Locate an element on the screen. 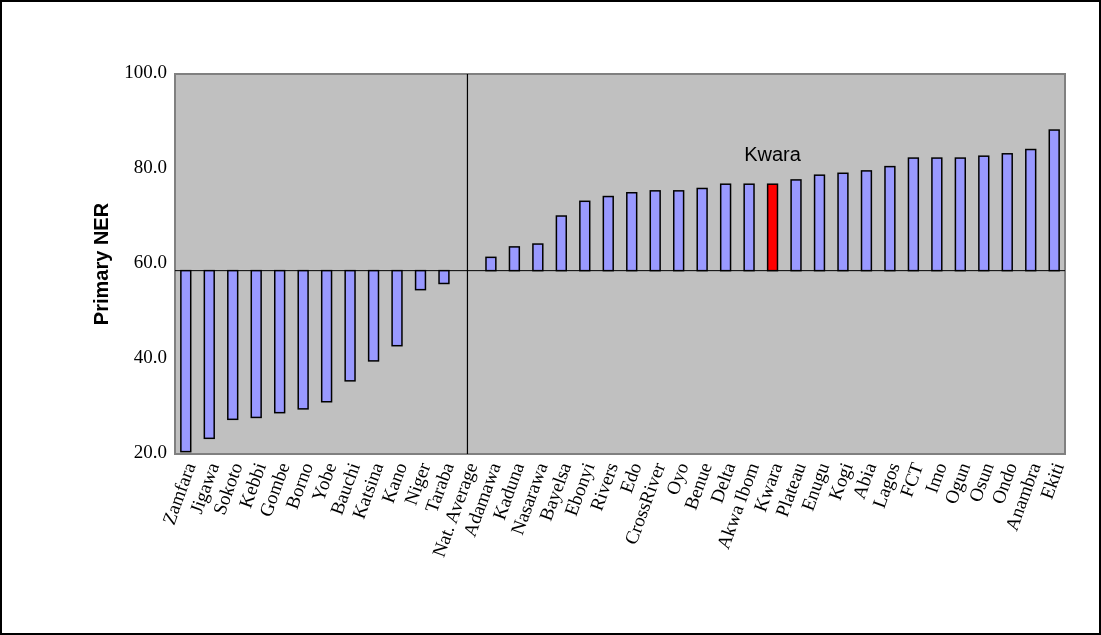  y-tick-label: 20.0 is located at coordinates (150, 452).